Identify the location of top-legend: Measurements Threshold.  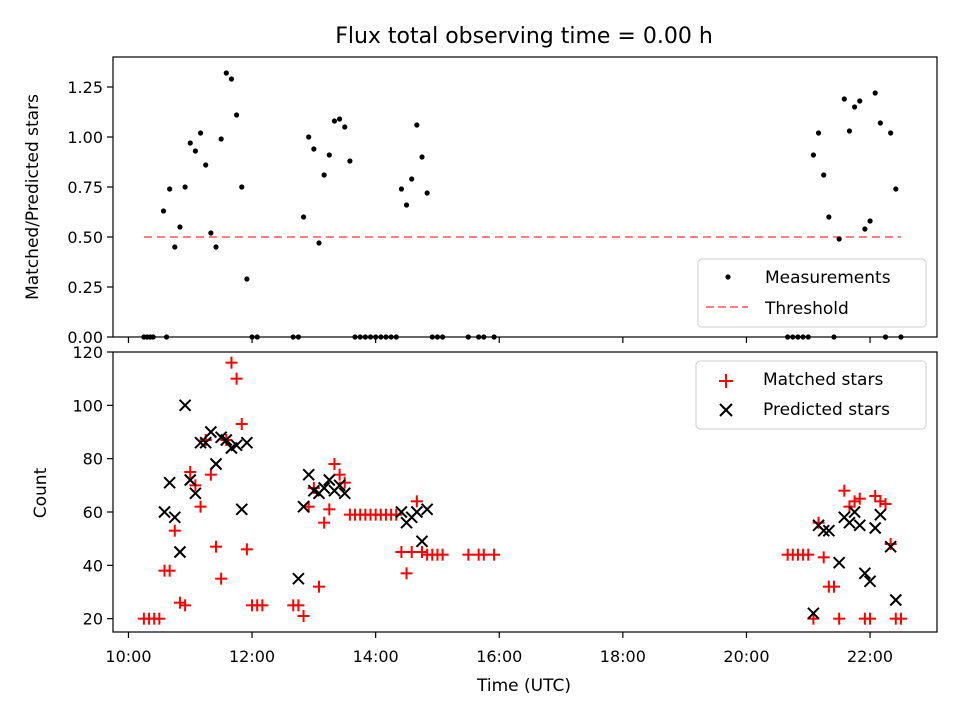
(812, 293).